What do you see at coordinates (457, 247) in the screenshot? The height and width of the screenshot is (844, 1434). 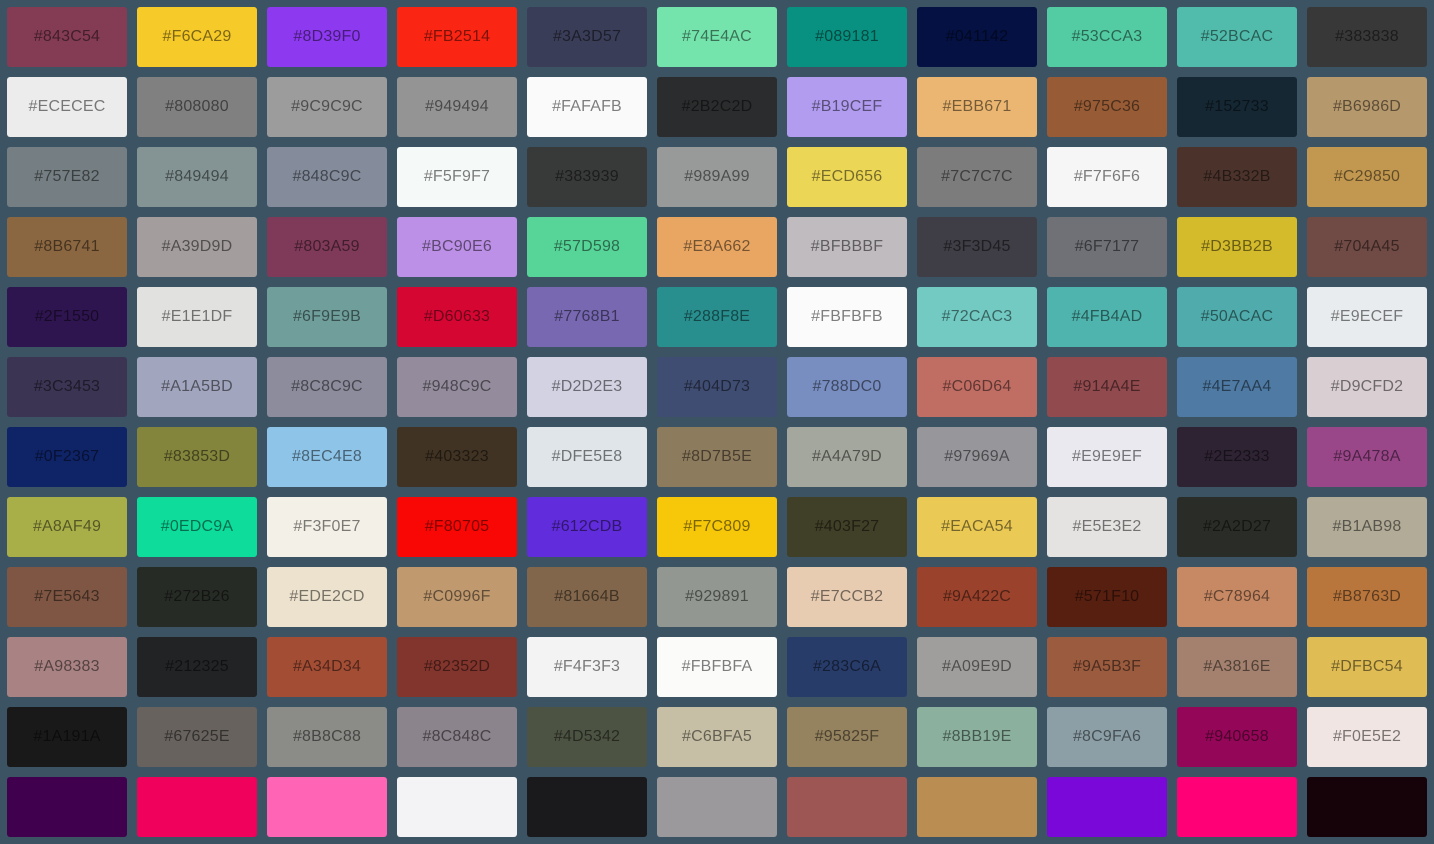 I see `color-swatch: #BC90E6` at bounding box center [457, 247].